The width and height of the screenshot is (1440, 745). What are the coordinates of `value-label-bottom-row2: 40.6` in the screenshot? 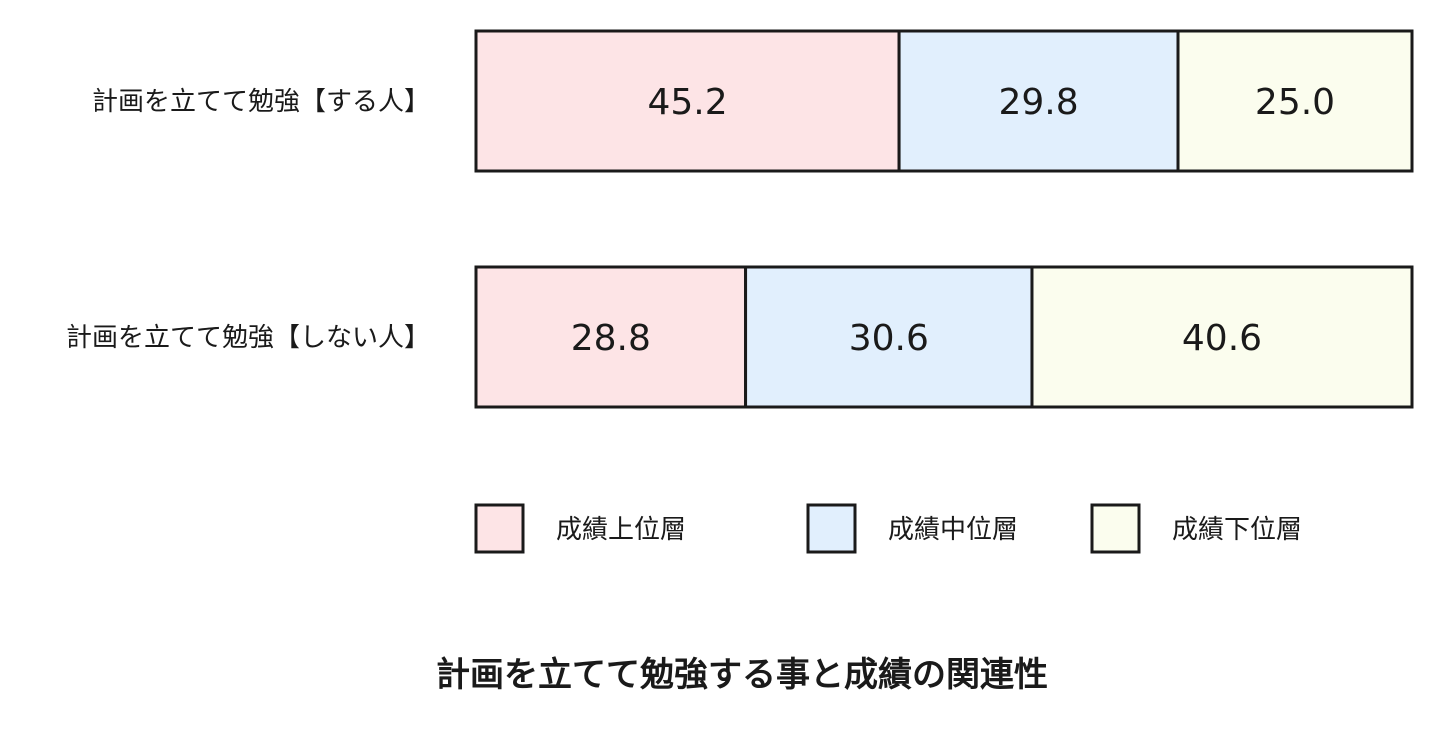 It's located at (1222, 338).